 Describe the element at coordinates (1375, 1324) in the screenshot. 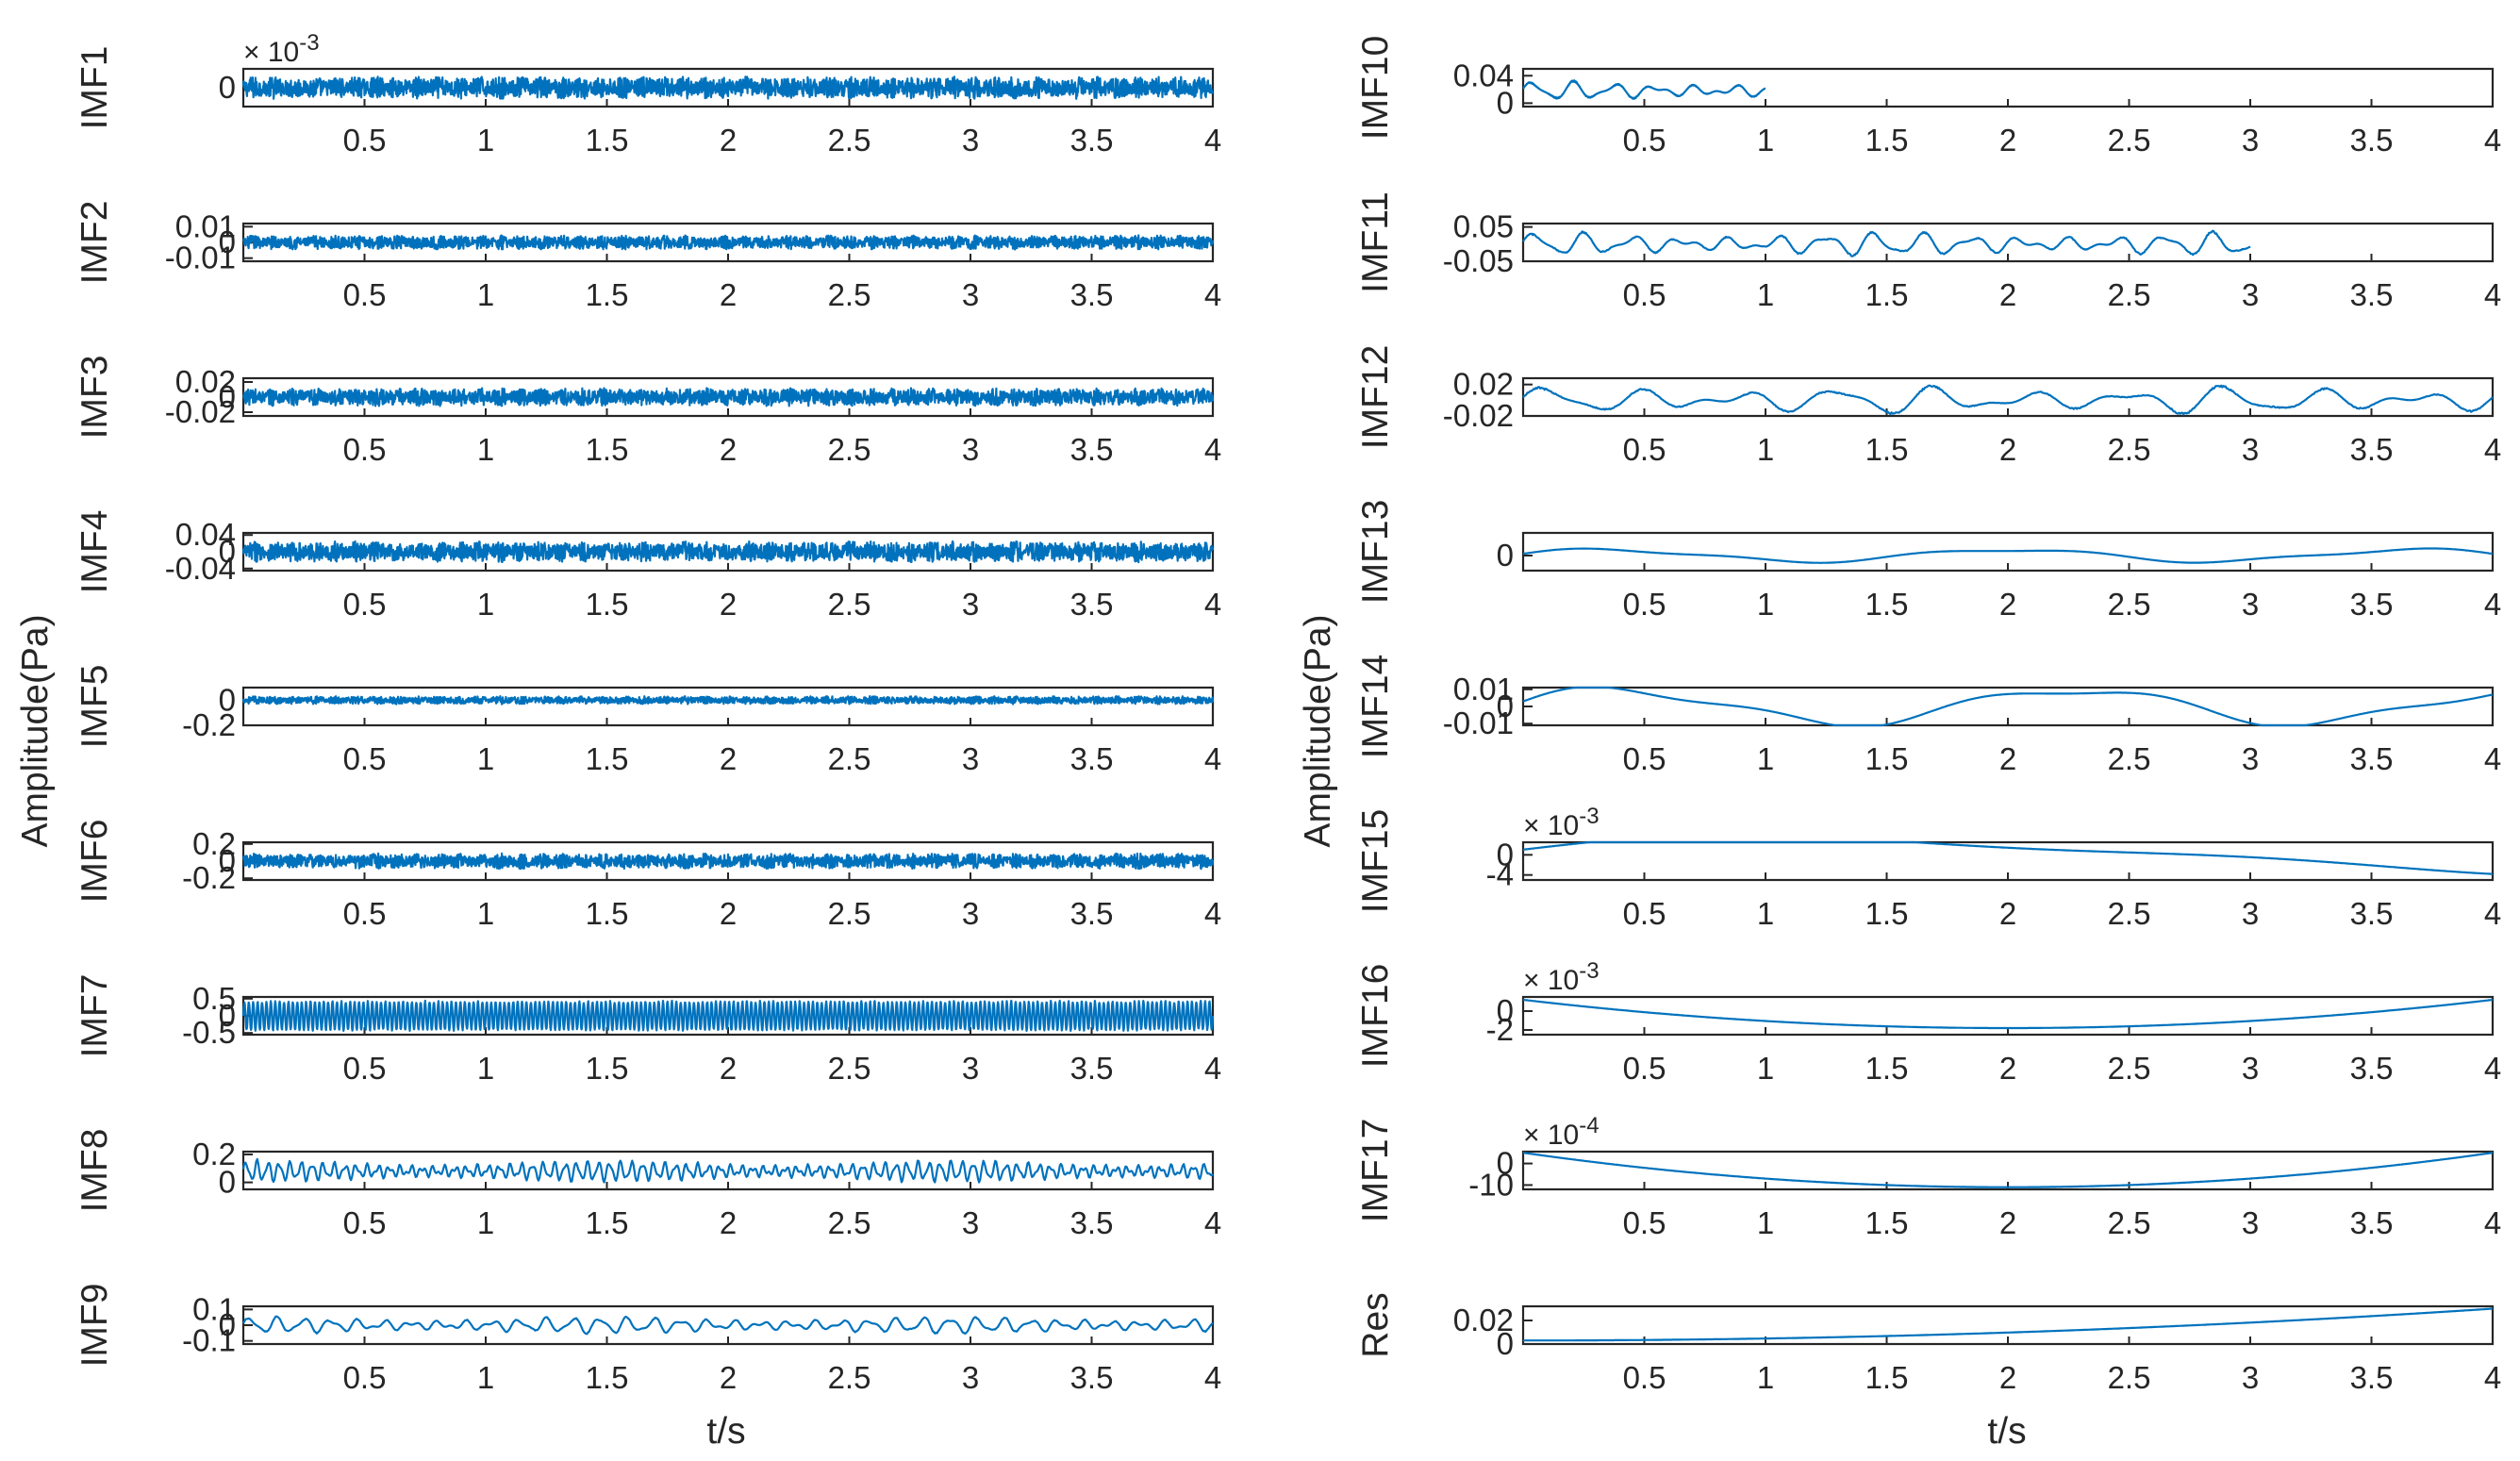

I see `panel-label: Res` at that location.